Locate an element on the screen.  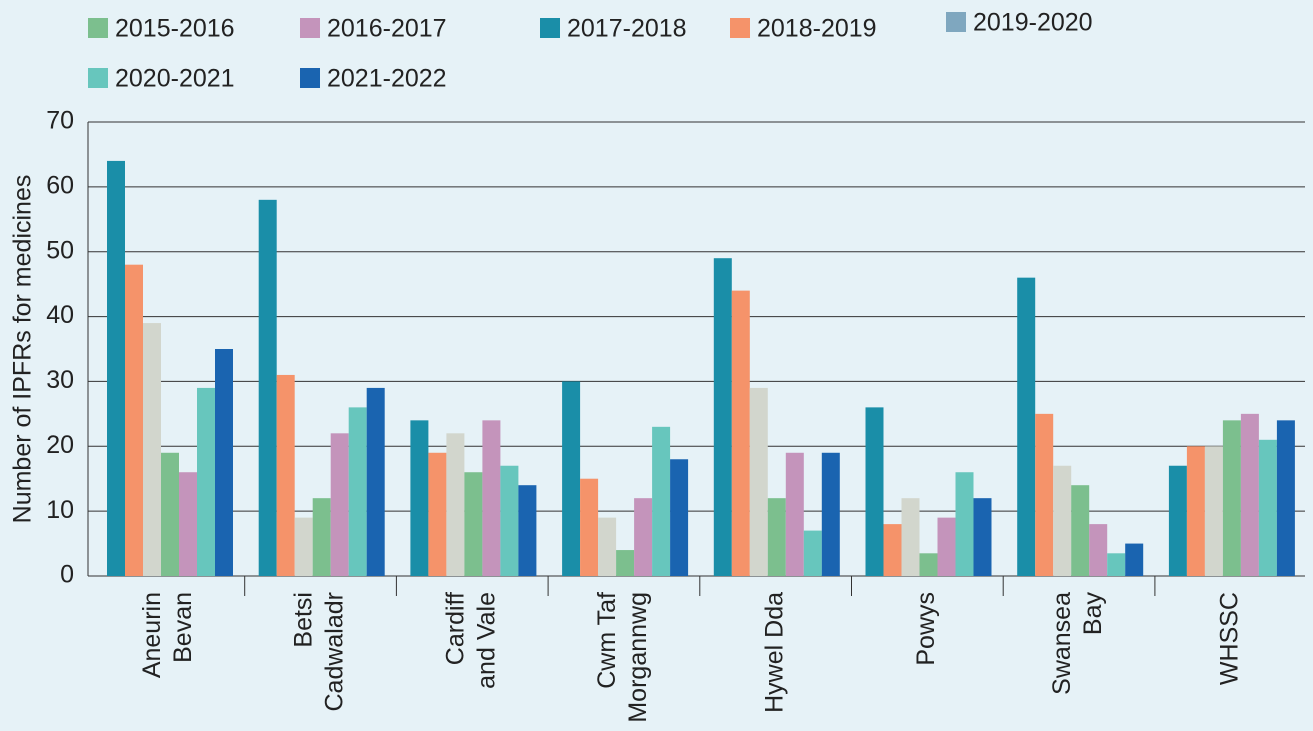
legend-label: 2021-2022 is located at coordinates (387, 79).